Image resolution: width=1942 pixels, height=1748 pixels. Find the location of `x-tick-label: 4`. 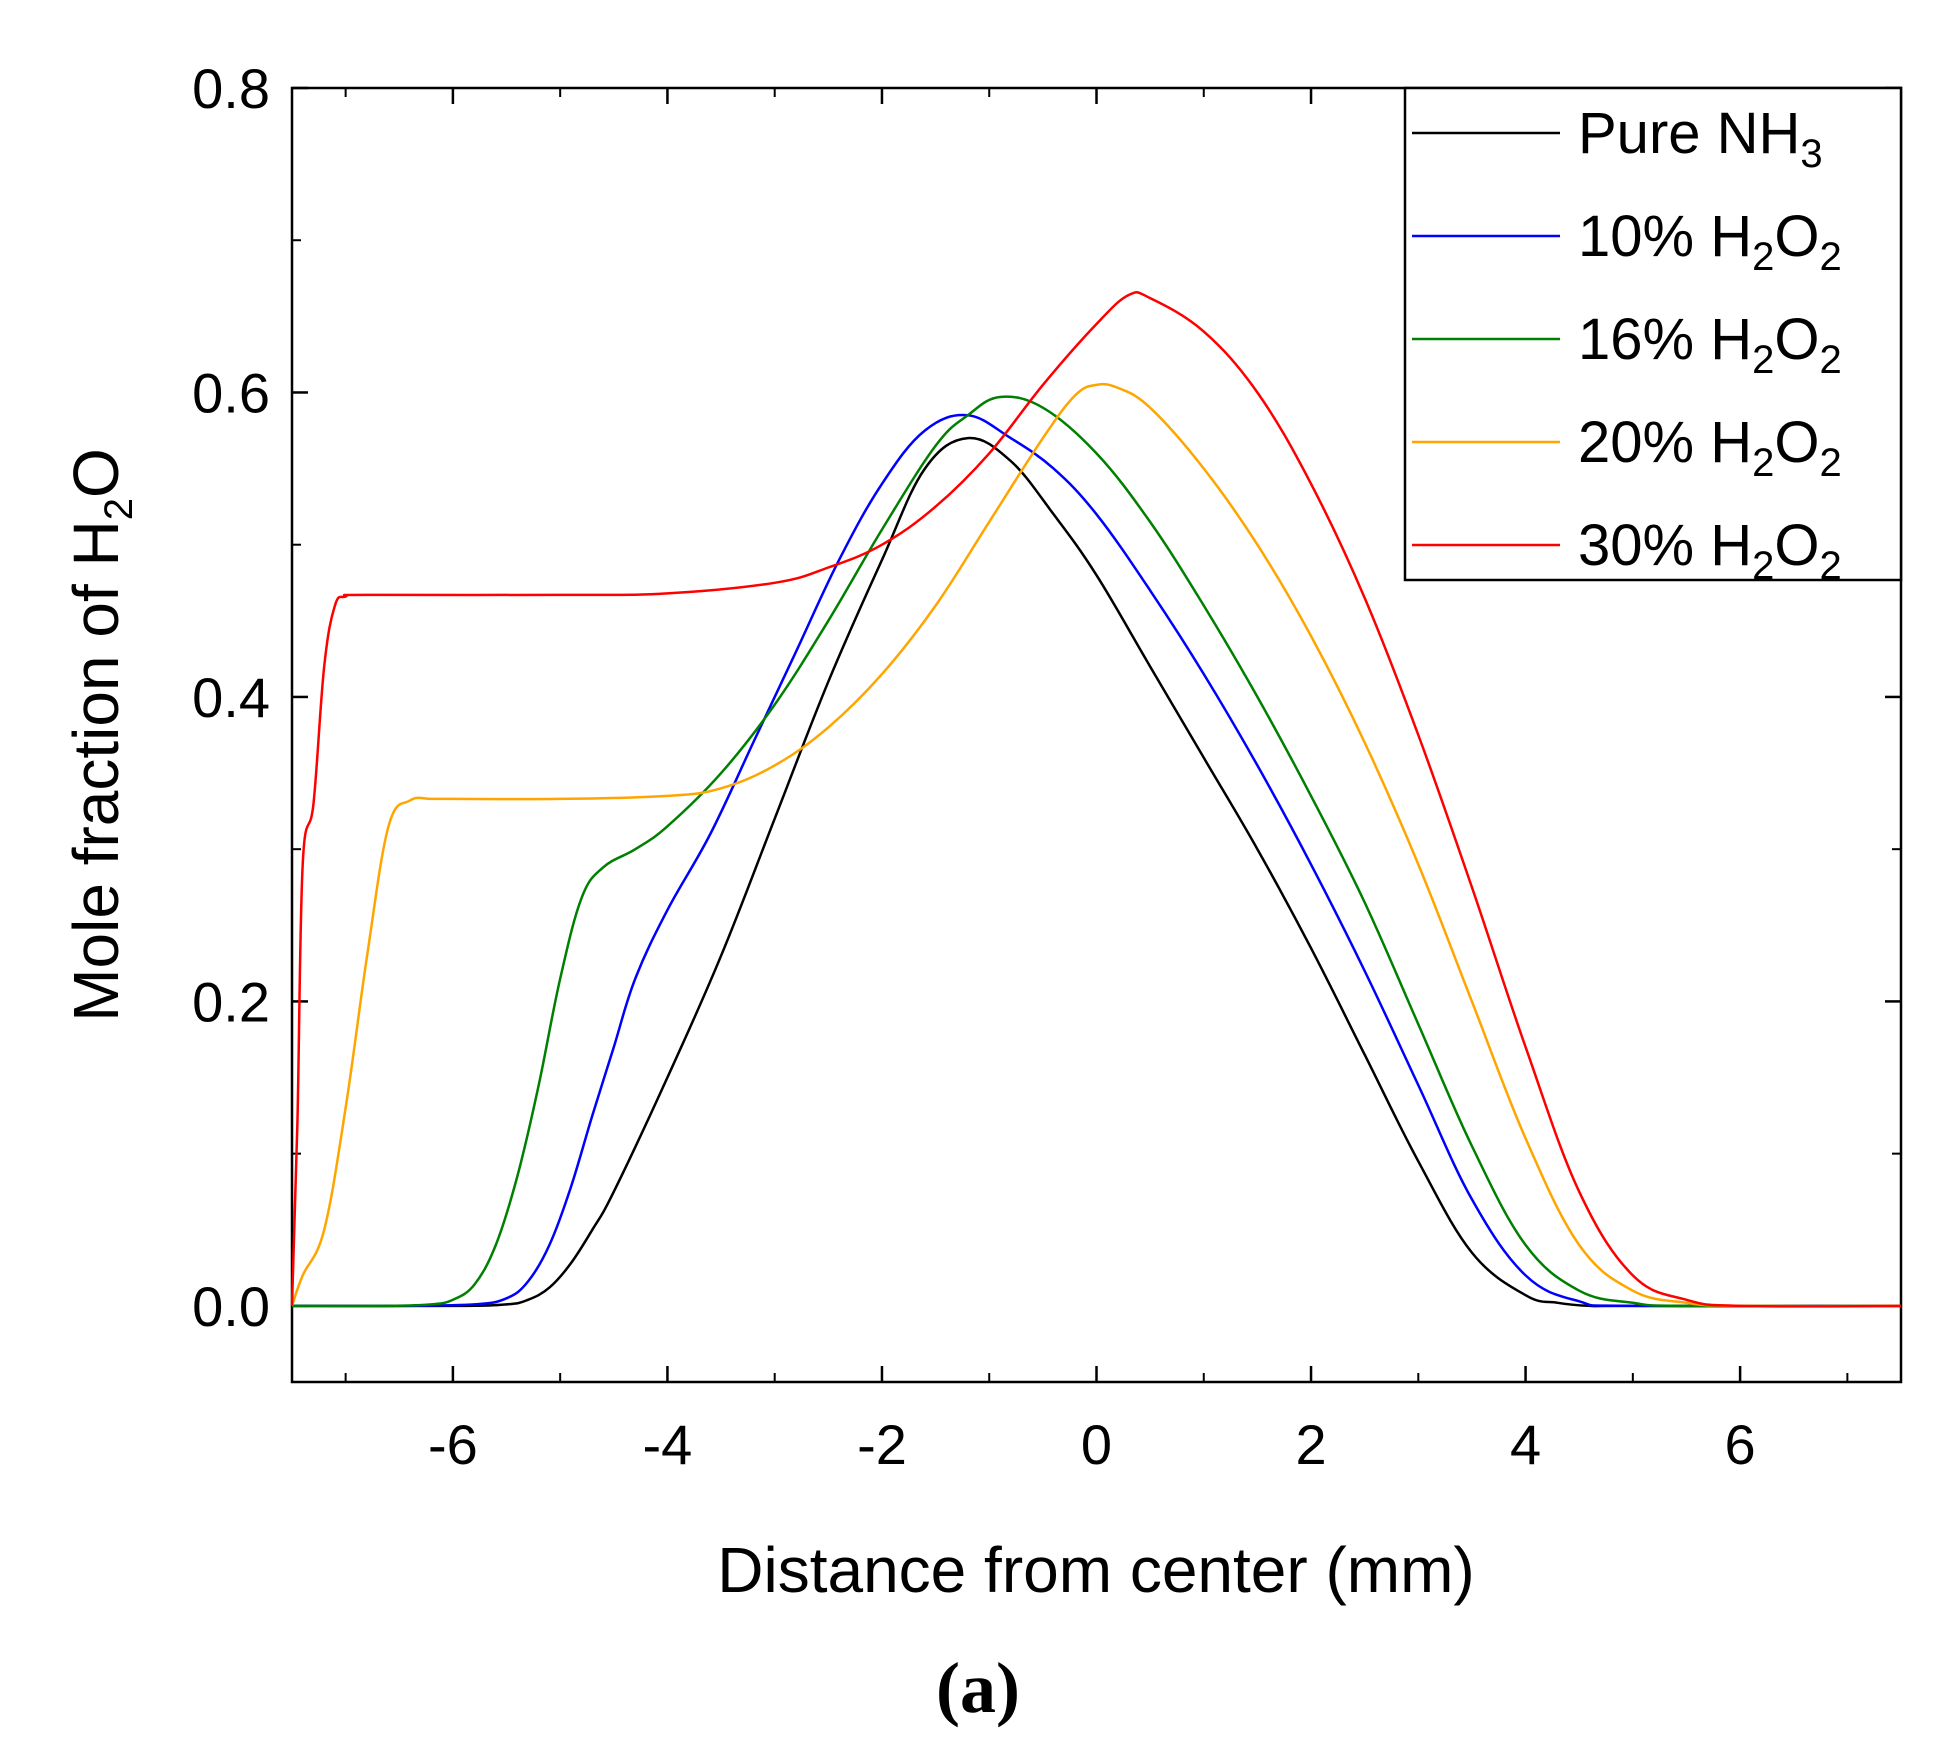

x-tick-label: 4 is located at coordinates (1525, 1444).